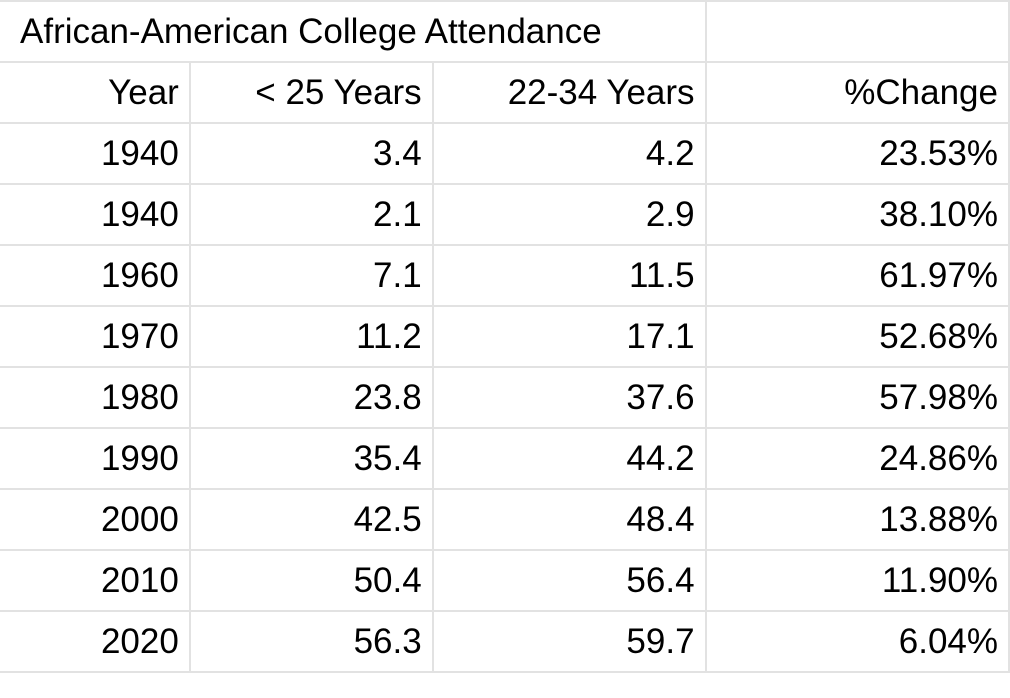 Image resolution: width=1010 pixels, height=698 pixels. Describe the element at coordinates (569, 275) in the screenshot. I see `cell-22-34: 11.5` at that location.